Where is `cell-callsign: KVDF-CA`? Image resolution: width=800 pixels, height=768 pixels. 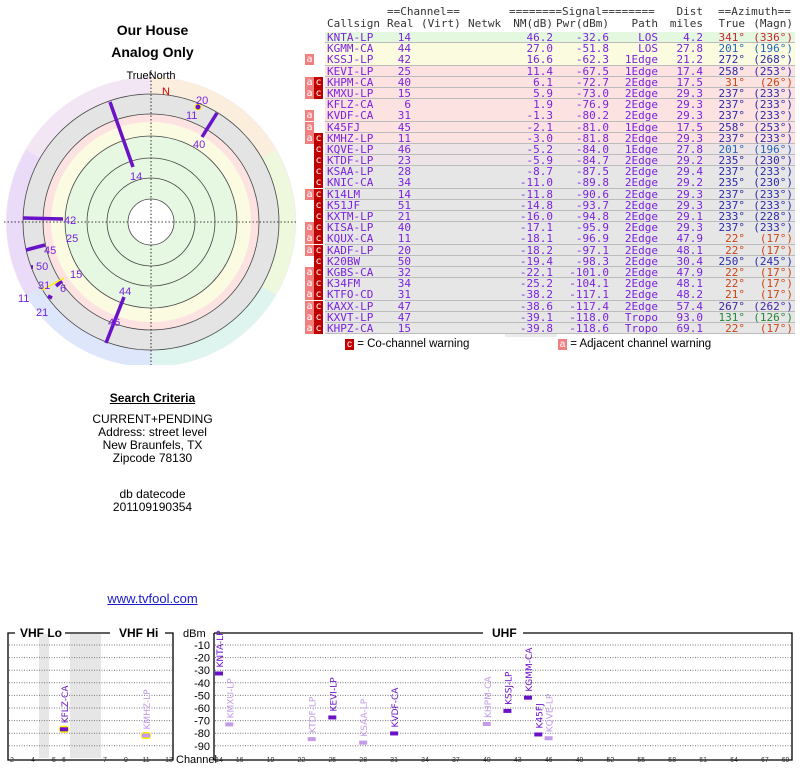
cell-callsign: KVDF-CA is located at coordinates (350, 116).